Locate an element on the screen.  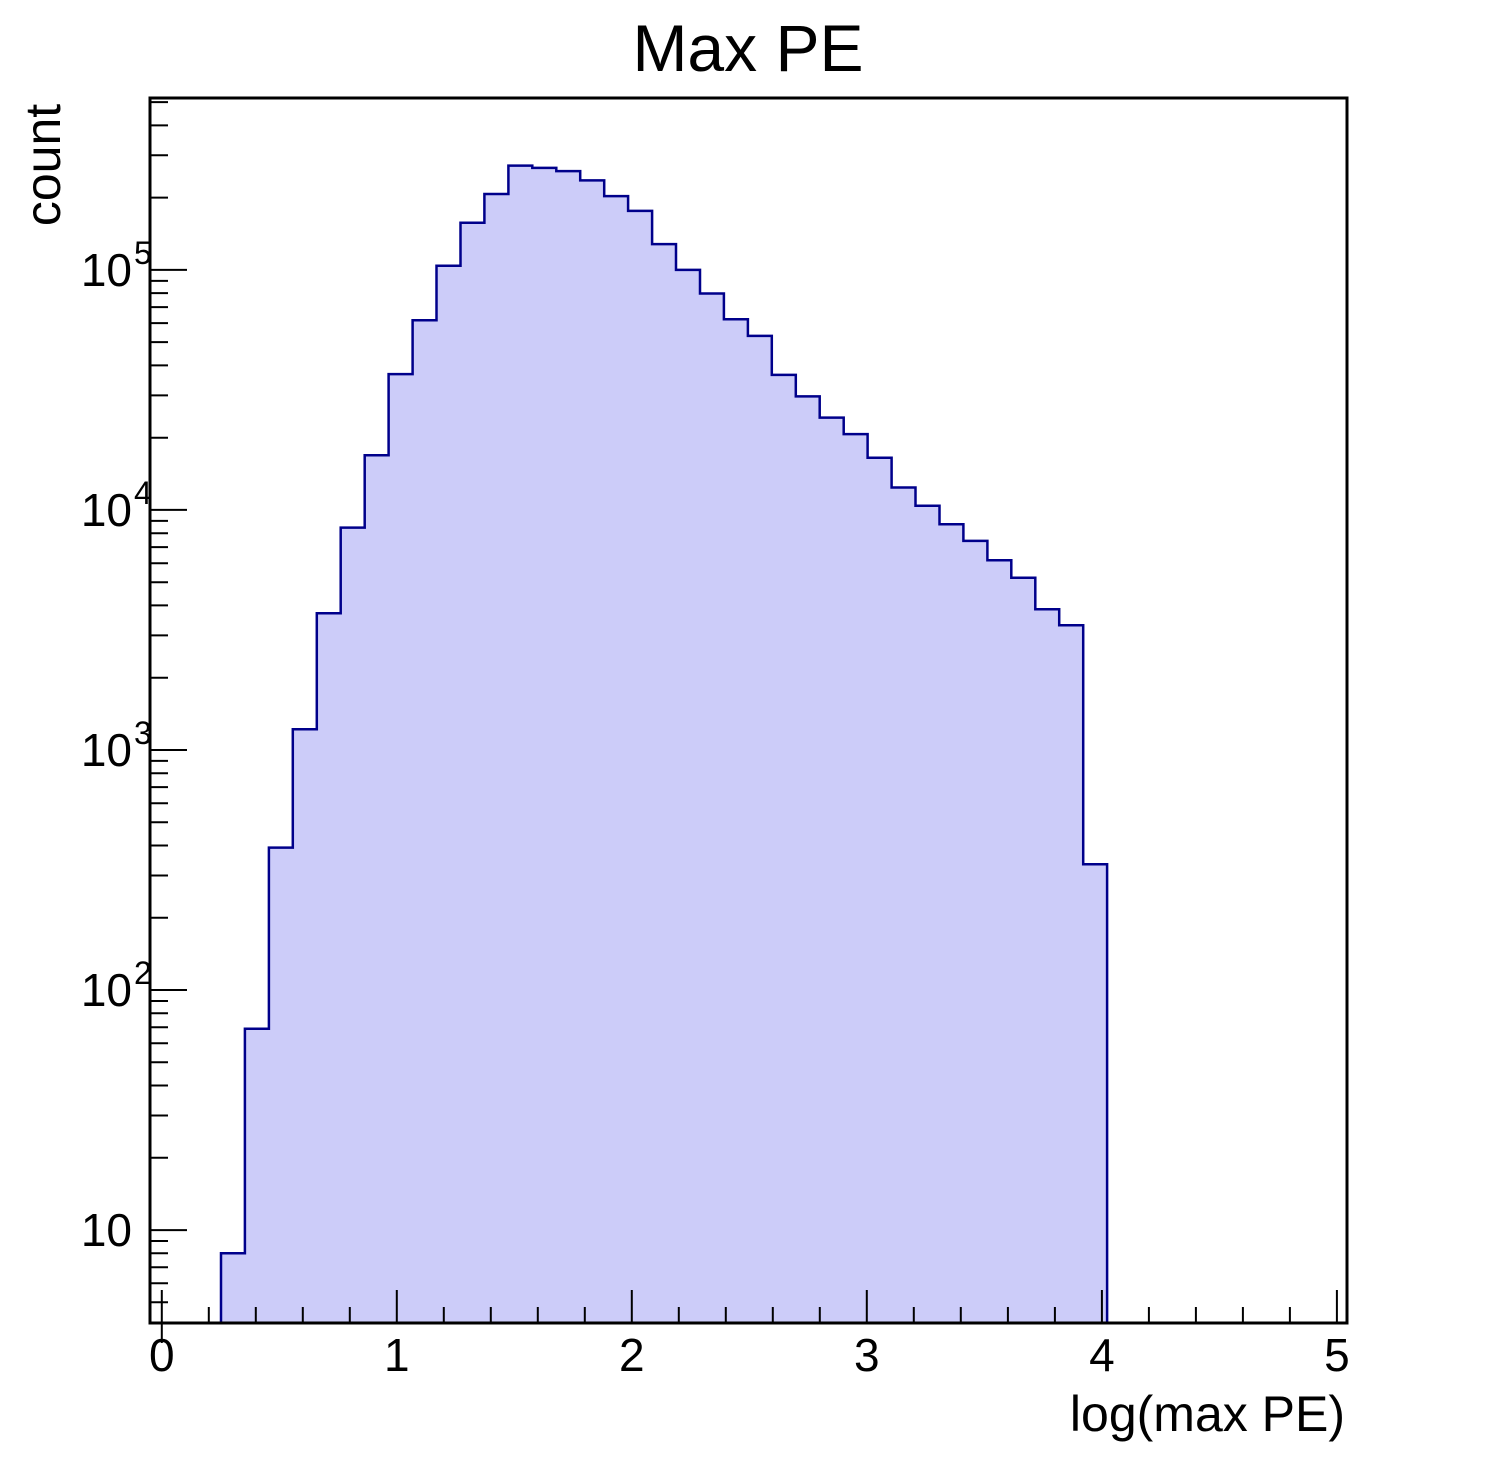
y-axis-title: count is located at coordinates (43, 165).